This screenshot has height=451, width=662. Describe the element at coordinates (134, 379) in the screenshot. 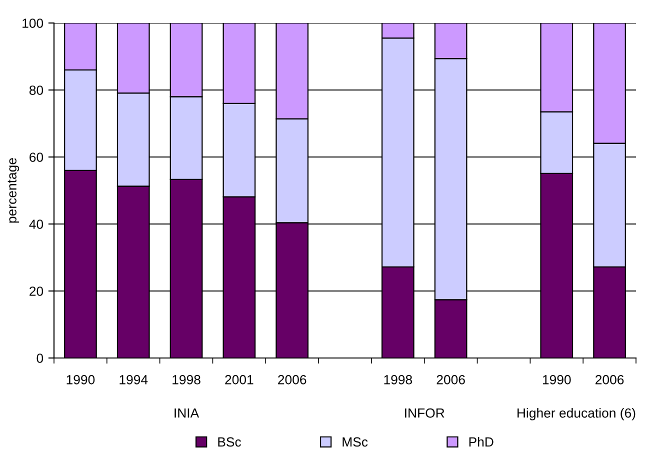

I see `x-tick-label: 1994` at that location.